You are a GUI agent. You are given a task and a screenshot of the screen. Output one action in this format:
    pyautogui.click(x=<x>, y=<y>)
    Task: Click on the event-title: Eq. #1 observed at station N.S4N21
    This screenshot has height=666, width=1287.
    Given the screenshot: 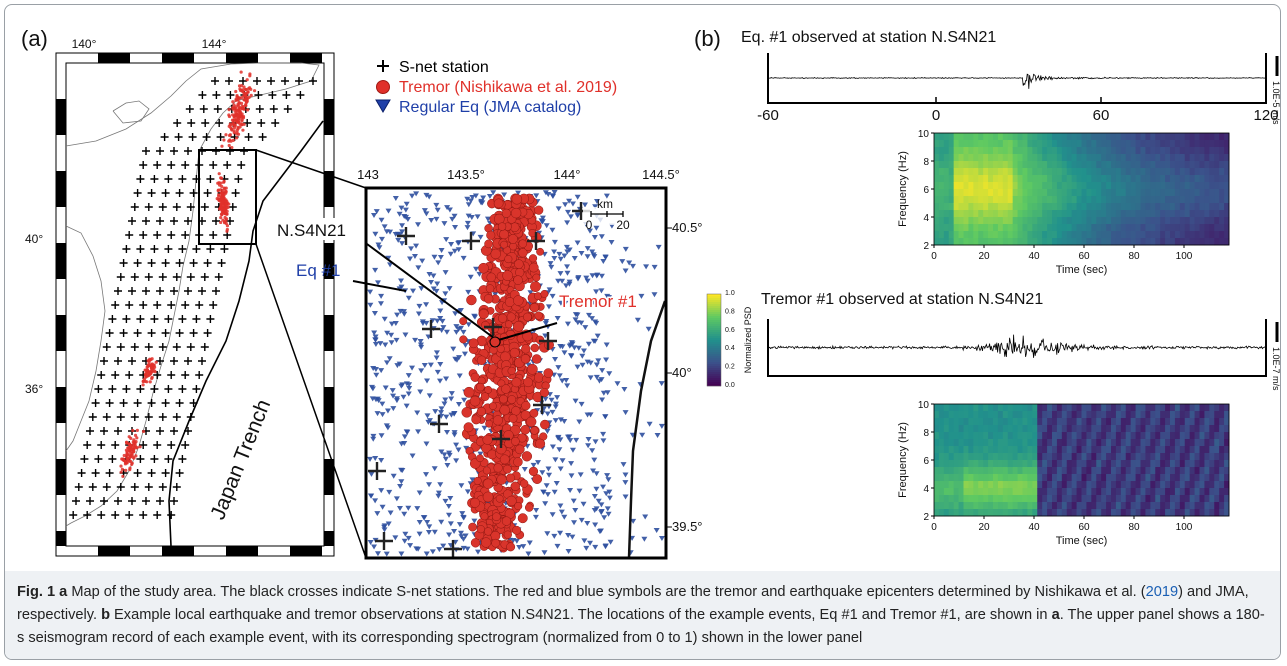 What is the action you would take?
    pyautogui.click(x=868, y=37)
    